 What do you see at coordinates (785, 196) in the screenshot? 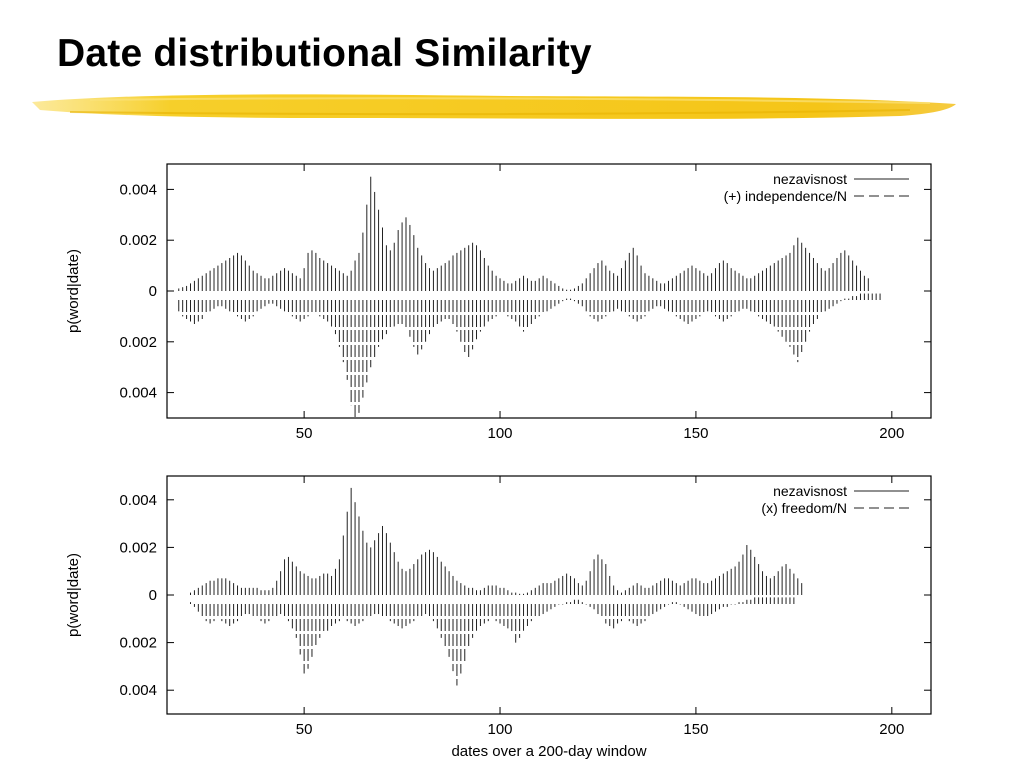
I see `legend-label: (+) independence/N` at bounding box center [785, 196].